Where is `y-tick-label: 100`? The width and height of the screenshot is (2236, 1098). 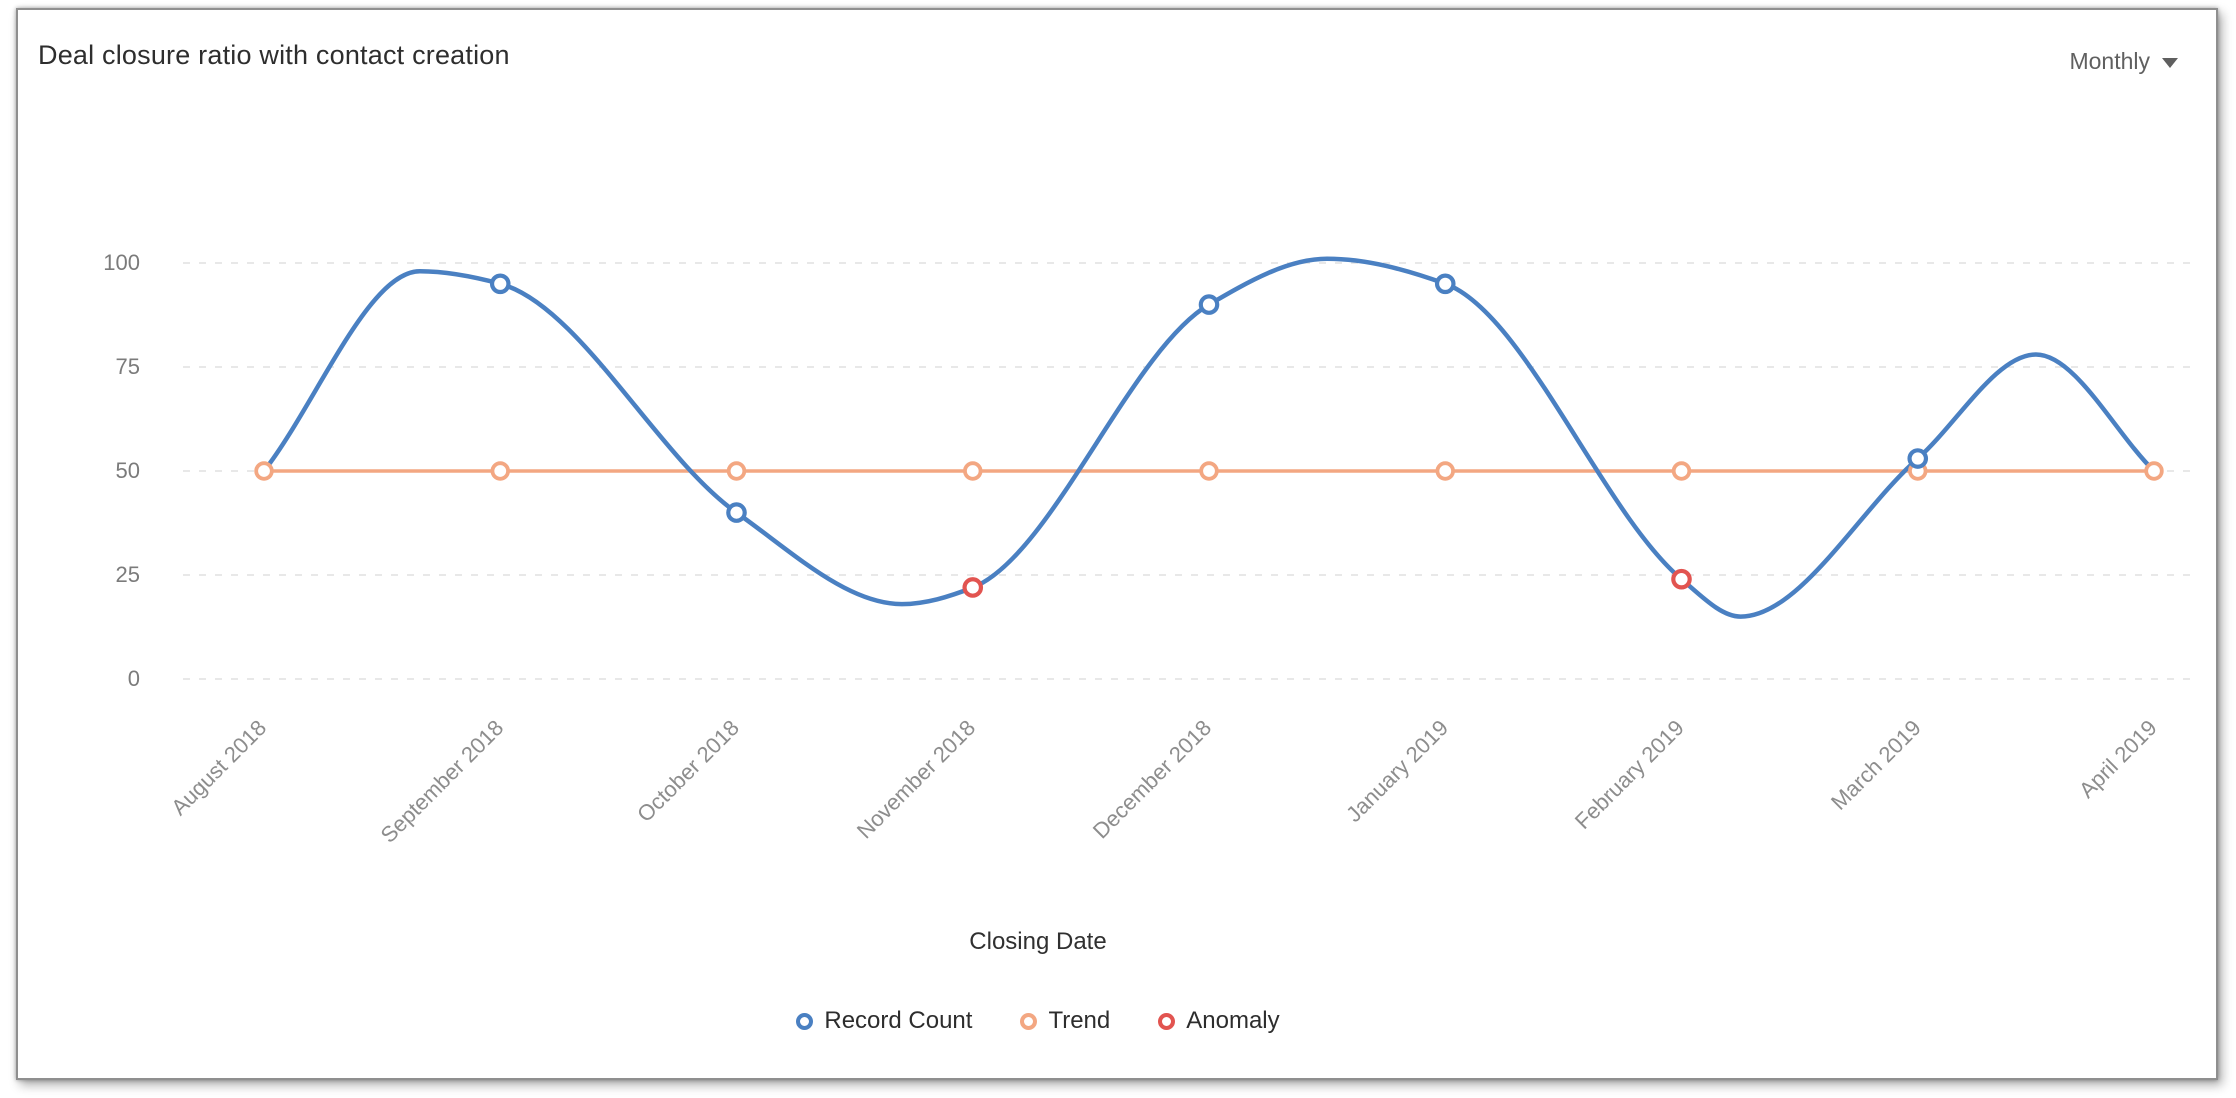 y-tick-label: 100 is located at coordinates (121, 262).